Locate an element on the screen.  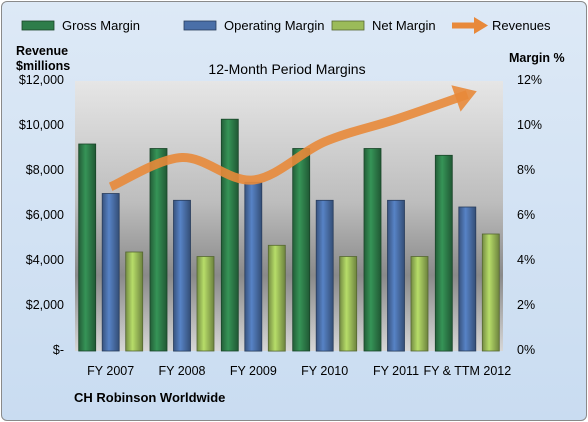
right-tick-label: 4% is located at coordinates (526, 260).